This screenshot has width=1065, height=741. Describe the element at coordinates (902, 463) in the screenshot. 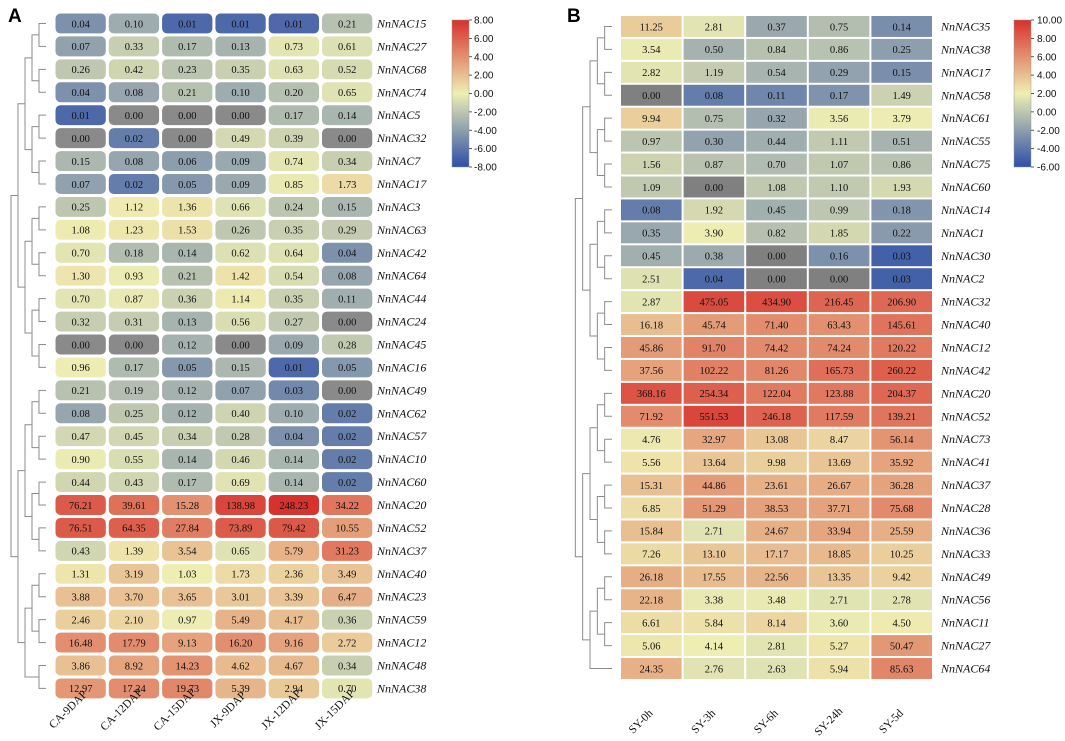

I see `cell-value-label: 35.92` at that location.